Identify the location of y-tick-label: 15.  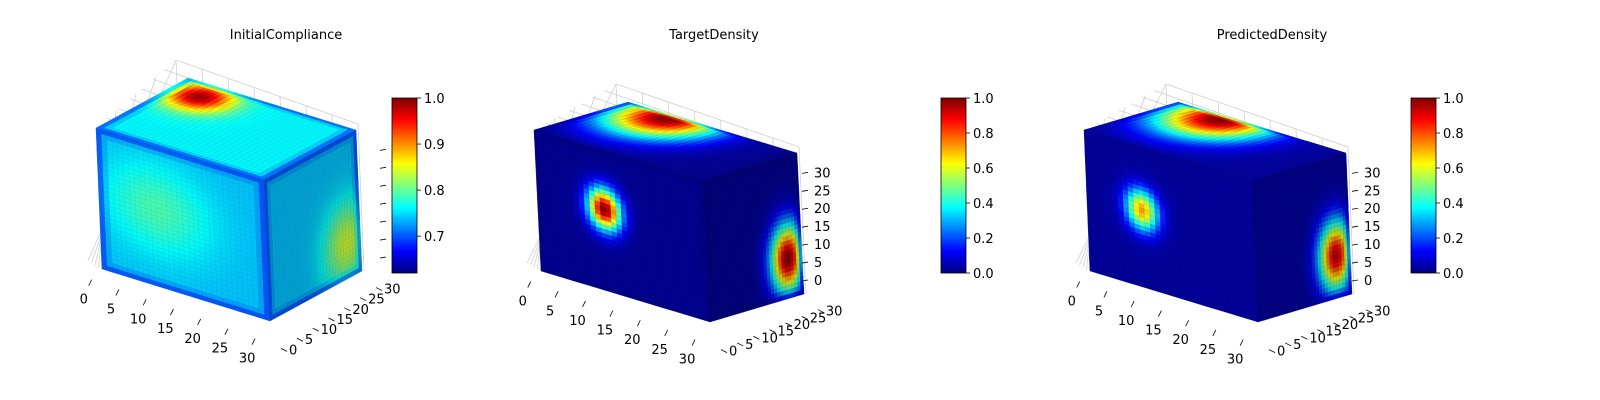
(345, 320).